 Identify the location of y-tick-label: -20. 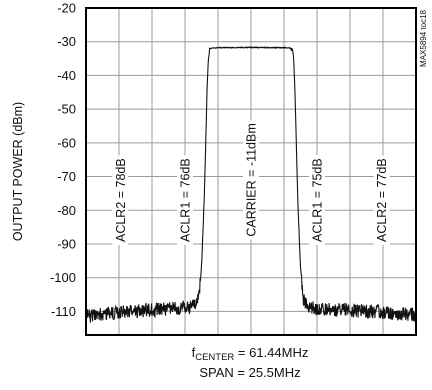
(66, 8).